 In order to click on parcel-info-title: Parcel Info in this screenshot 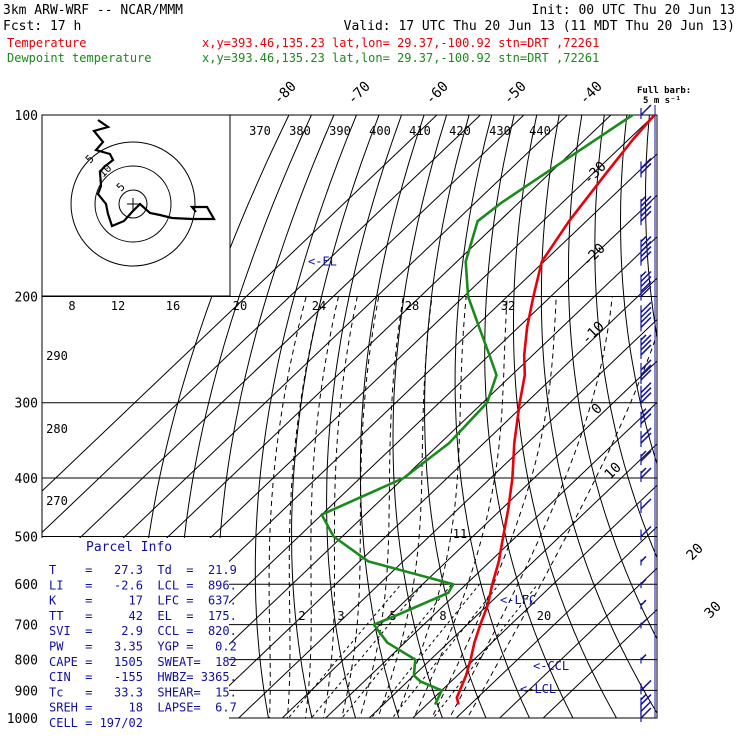, I will do `click(129, 547)`.